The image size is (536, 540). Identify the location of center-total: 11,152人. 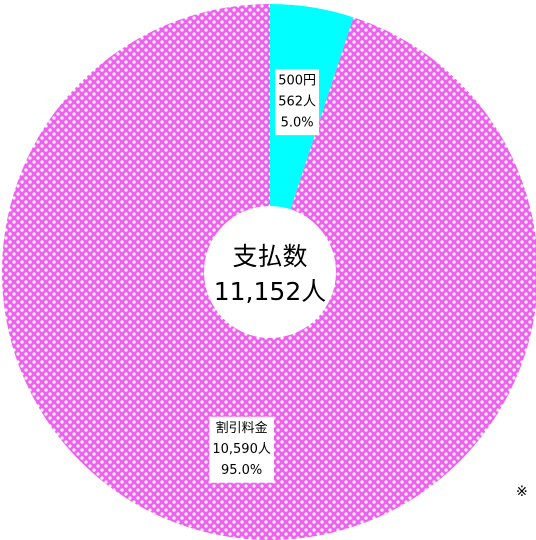
(270, 291).